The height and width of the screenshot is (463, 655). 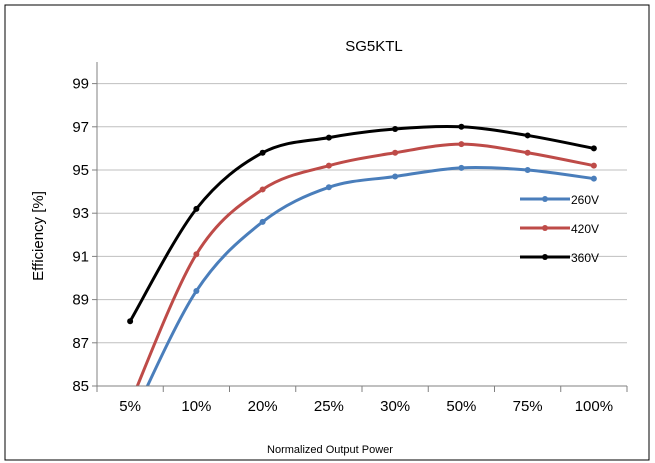 I want to click on x-axis-label: Normalized Output Power, so click(x=330, y=450).